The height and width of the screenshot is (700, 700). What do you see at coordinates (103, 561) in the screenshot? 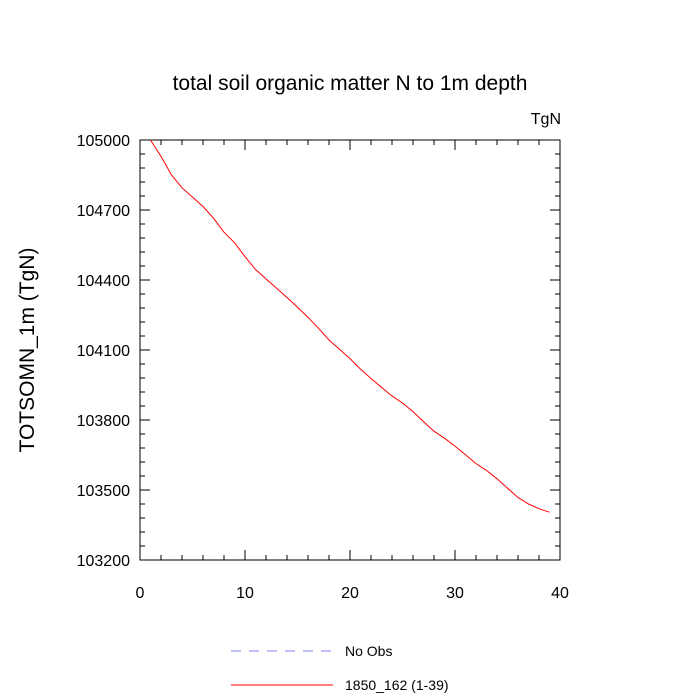
I see `y-tick-label: 103200` at bounding box center [103, 561].